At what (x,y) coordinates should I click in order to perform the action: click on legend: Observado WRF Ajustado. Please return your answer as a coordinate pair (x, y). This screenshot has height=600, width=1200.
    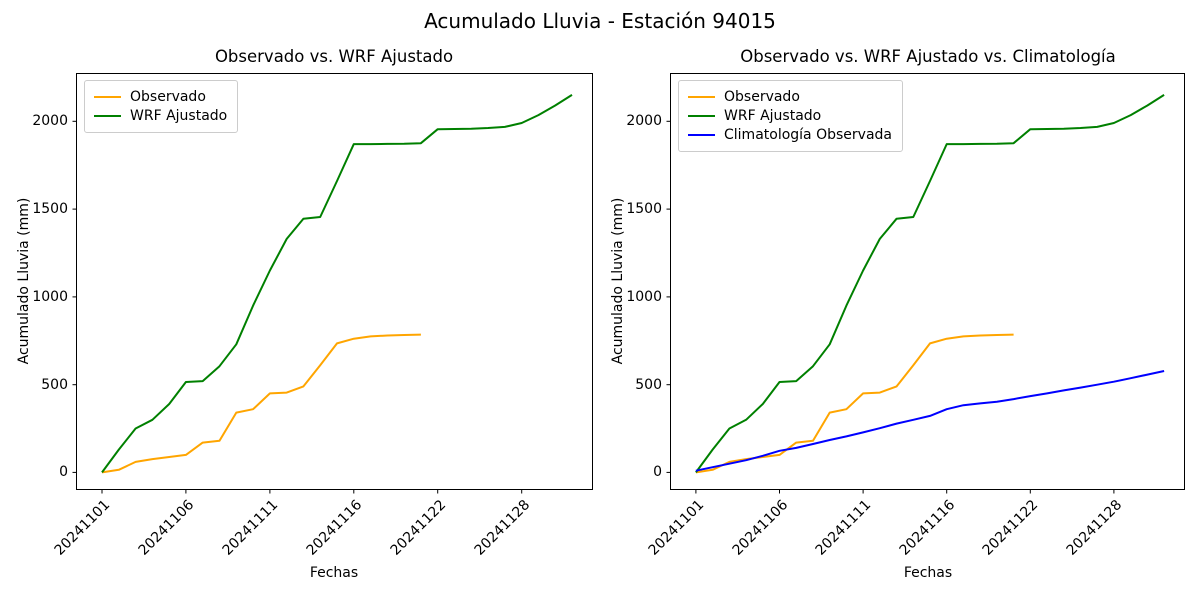
    Looking at the image, I should click on (161, 106).